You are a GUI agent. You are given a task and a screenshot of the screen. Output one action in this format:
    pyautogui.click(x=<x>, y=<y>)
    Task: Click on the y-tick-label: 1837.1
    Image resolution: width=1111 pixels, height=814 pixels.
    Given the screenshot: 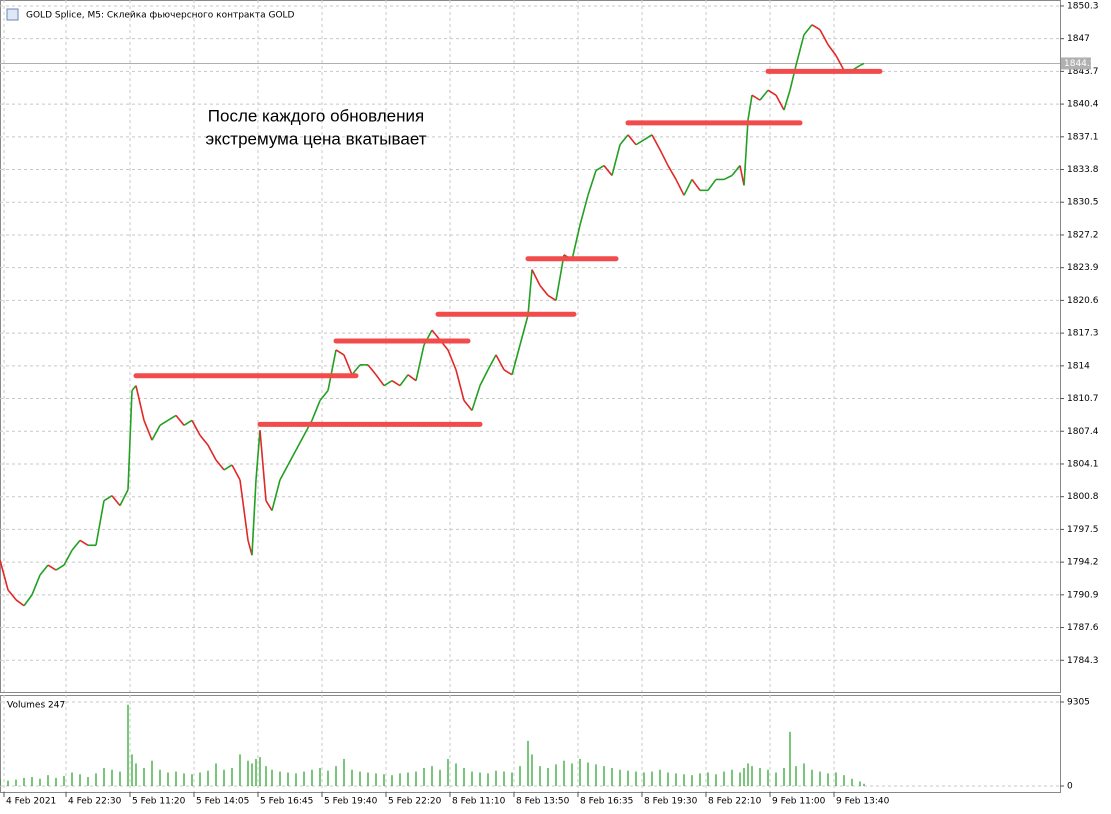 What is the action you would take?
    pyautogui.click(x=1083, y=137)
    